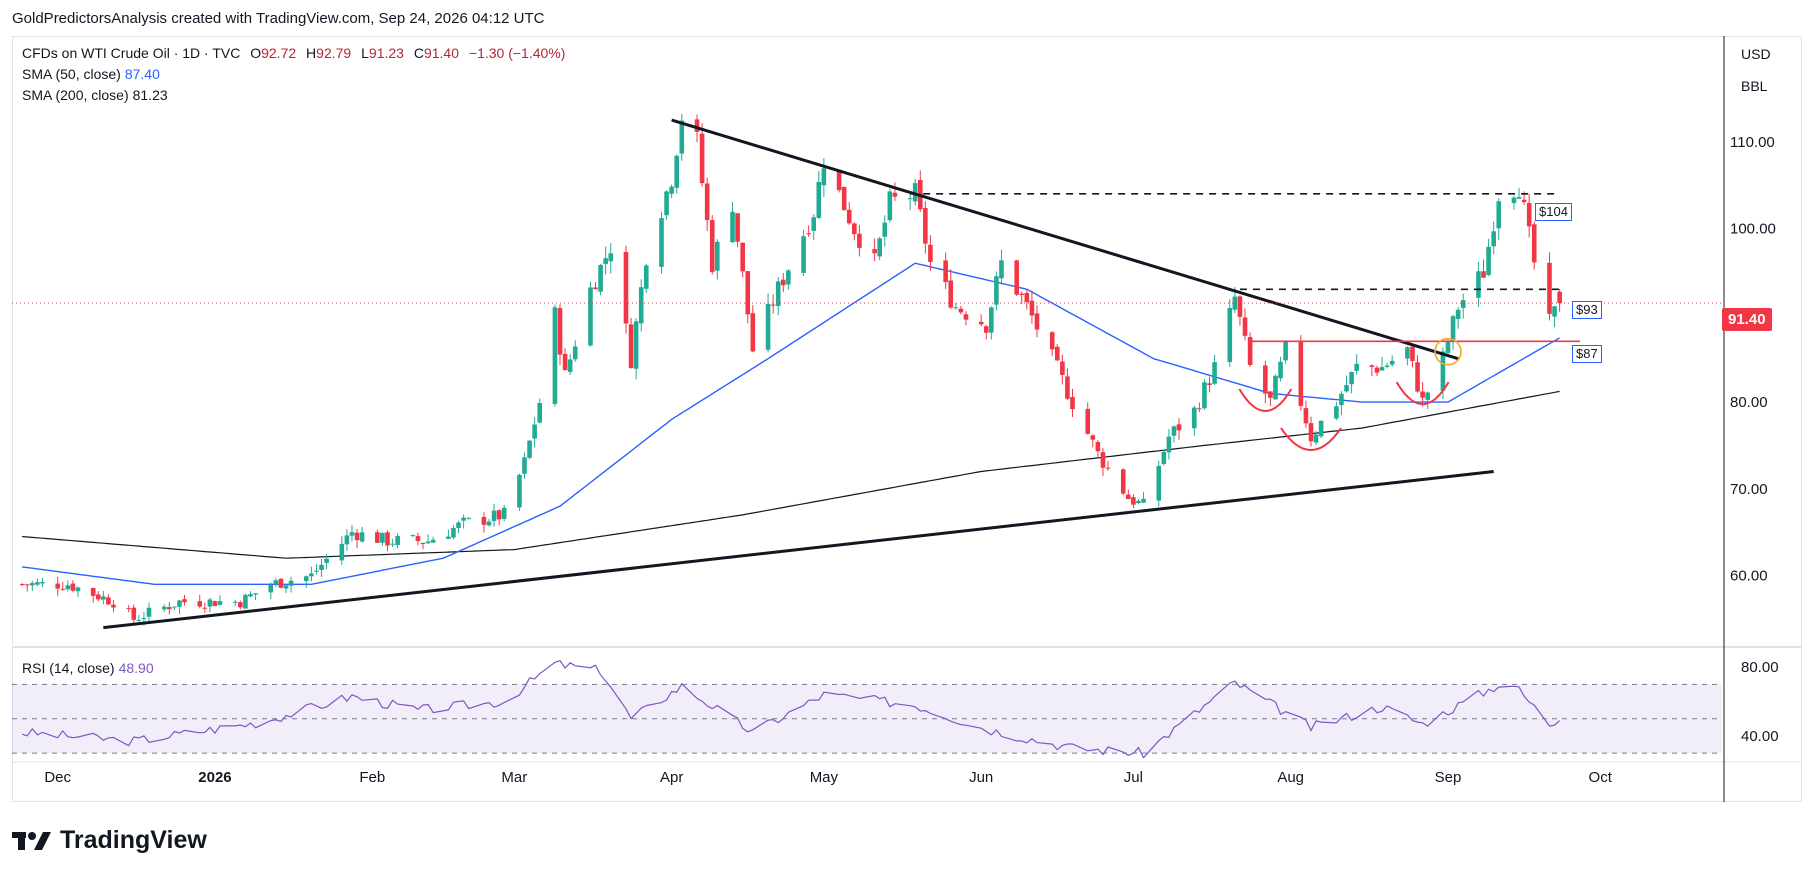  What do you see at coordinates (1290, 777) in the screenshot?
I see `time-tick-label: Aug` at bounding box center [1290, 777].